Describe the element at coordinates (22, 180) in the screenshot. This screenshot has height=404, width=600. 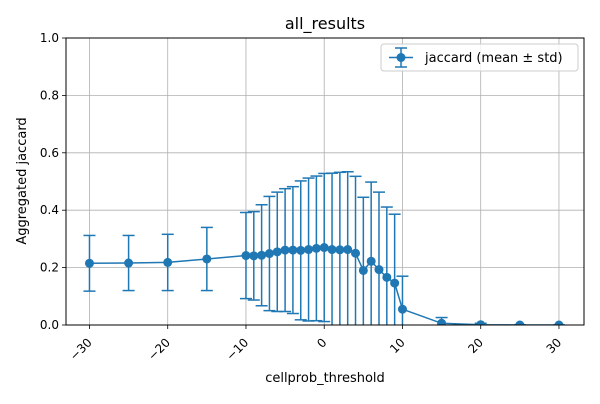
I see `y-axis-label: Aggregated jaccard` at that location.